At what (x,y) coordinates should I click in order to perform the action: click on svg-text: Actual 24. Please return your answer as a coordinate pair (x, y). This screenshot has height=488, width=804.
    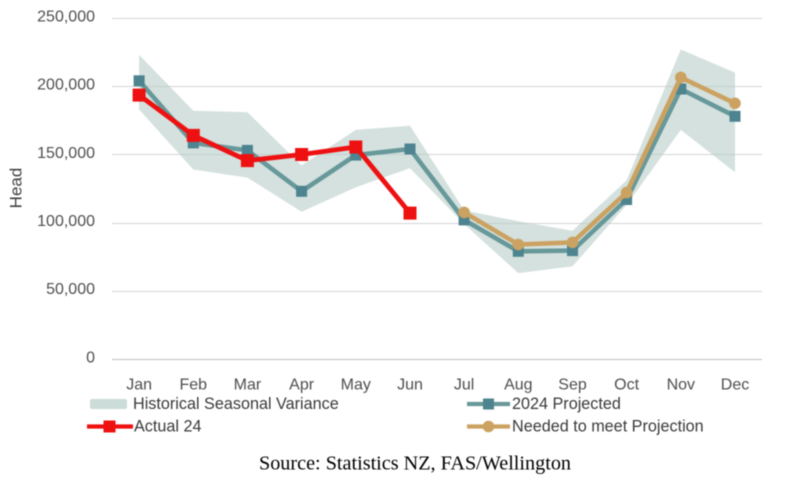
    Looking at the image, I should click on (168, 427).